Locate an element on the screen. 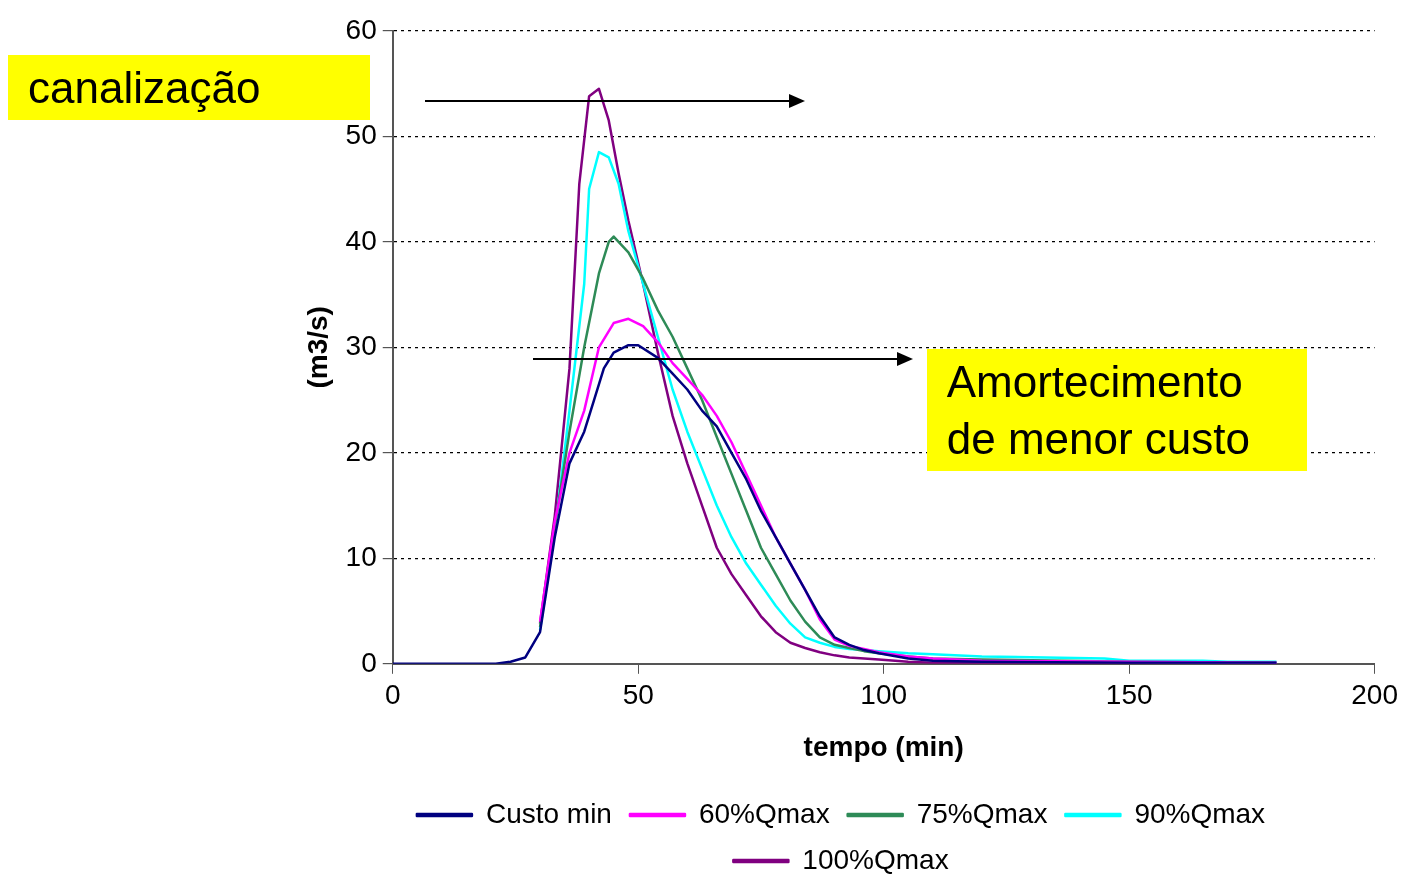 This screenshot has width=1412, height=893. x-tick-label: 200 is located at coordinates (1374, 695).